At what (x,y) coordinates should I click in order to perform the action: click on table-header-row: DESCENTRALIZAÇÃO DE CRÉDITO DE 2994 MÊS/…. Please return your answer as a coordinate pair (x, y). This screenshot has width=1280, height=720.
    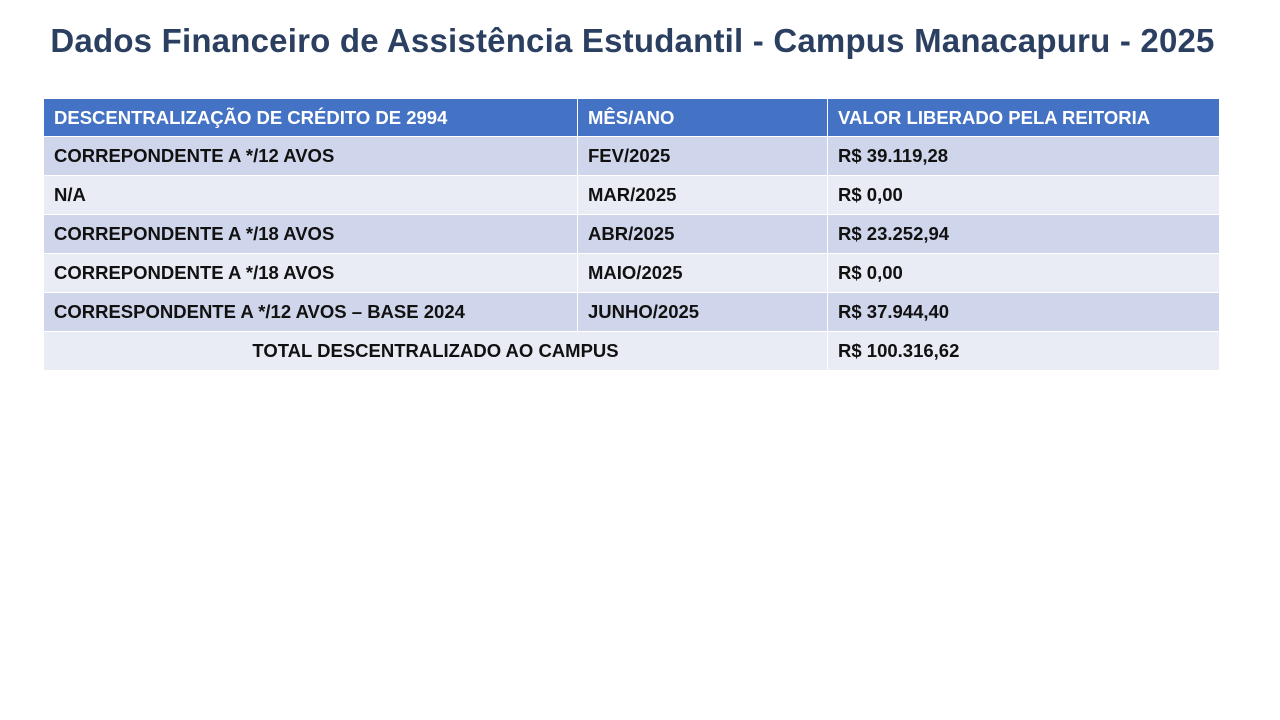
    Looking at the image, I should click on (631, 117).